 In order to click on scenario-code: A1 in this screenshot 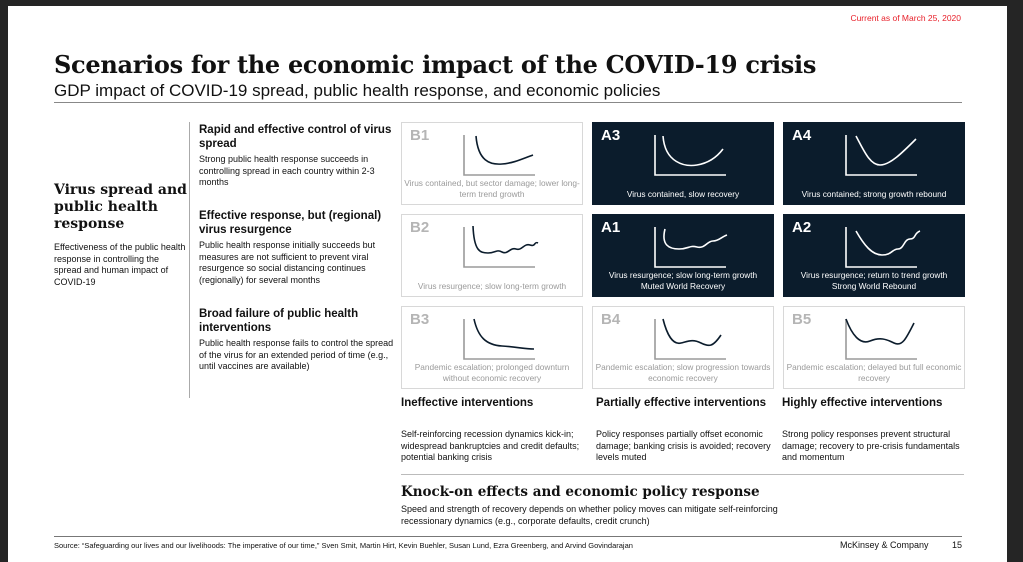, I will do `click(611, 227)`.